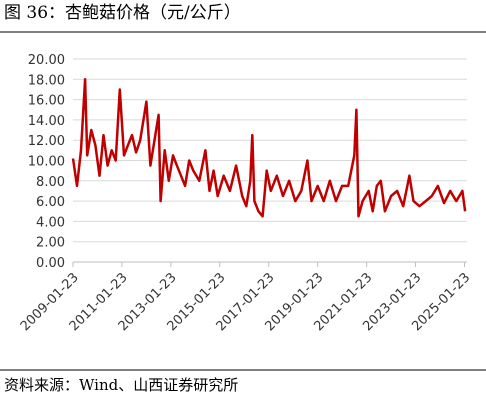 This screenshot has height=400, width=486. What do you see at coordinates (46, 141) in the screenshot?
I see `y-tick-label: 12.00` at bounding box center [46, 141].